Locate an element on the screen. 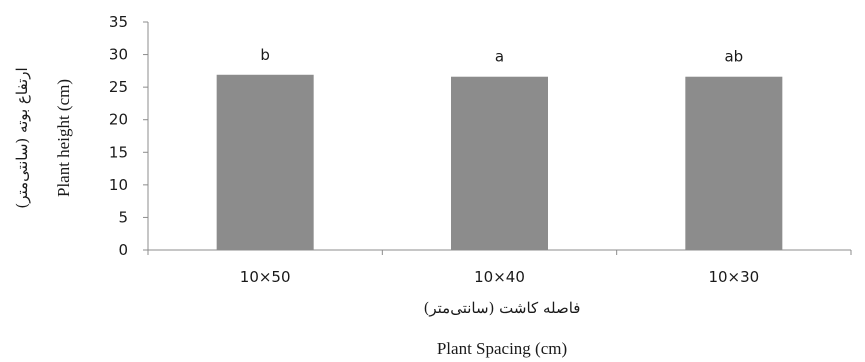 Image resolution: width=865 pixels, height=362 pixels. x-axis is located at coordinates (499, 252).